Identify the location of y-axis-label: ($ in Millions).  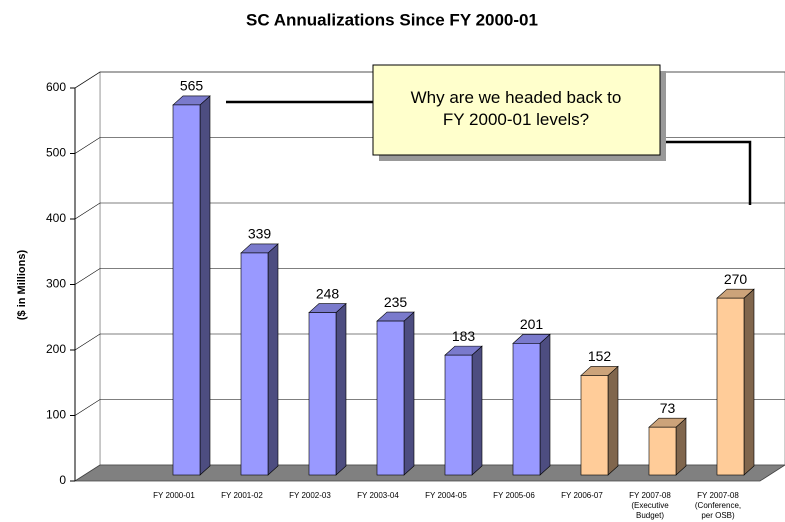
(22, 285).